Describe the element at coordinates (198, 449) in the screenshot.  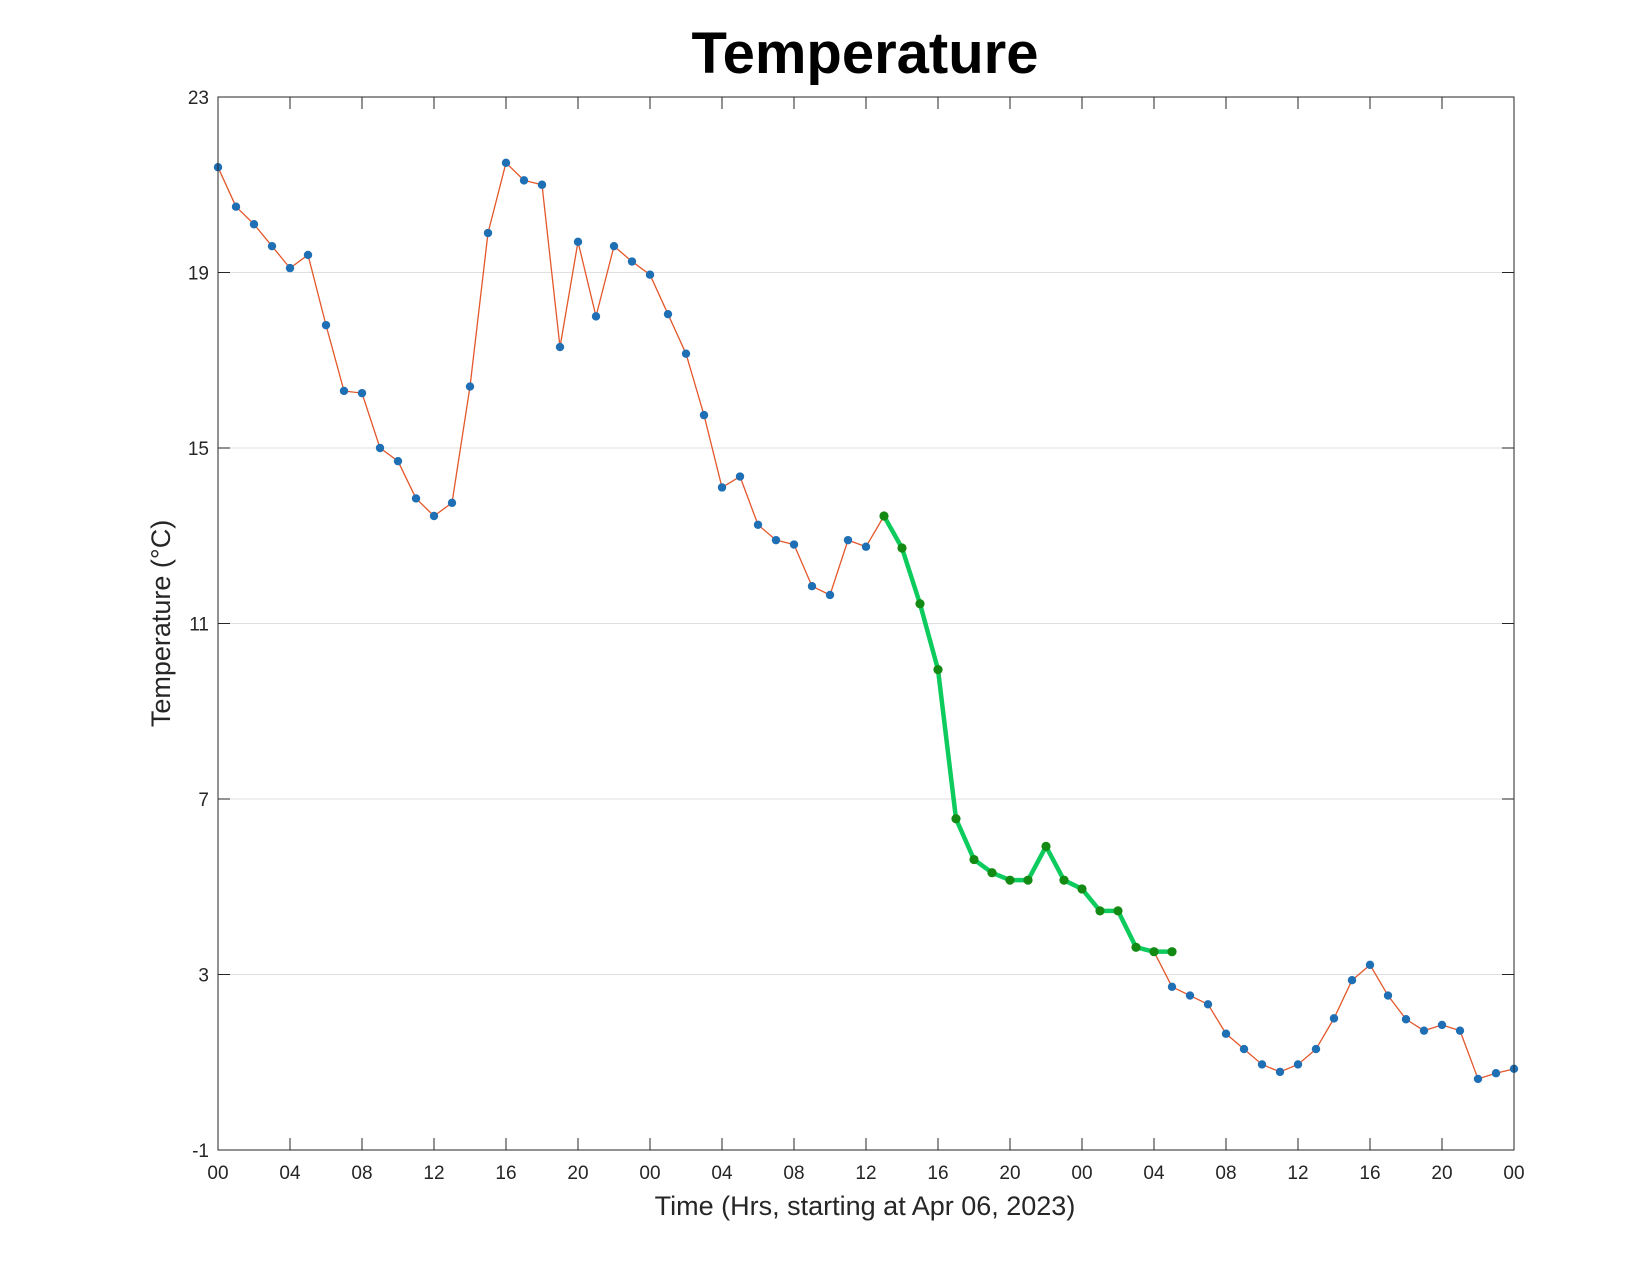
I see `y-tick-label: 15` at that location.